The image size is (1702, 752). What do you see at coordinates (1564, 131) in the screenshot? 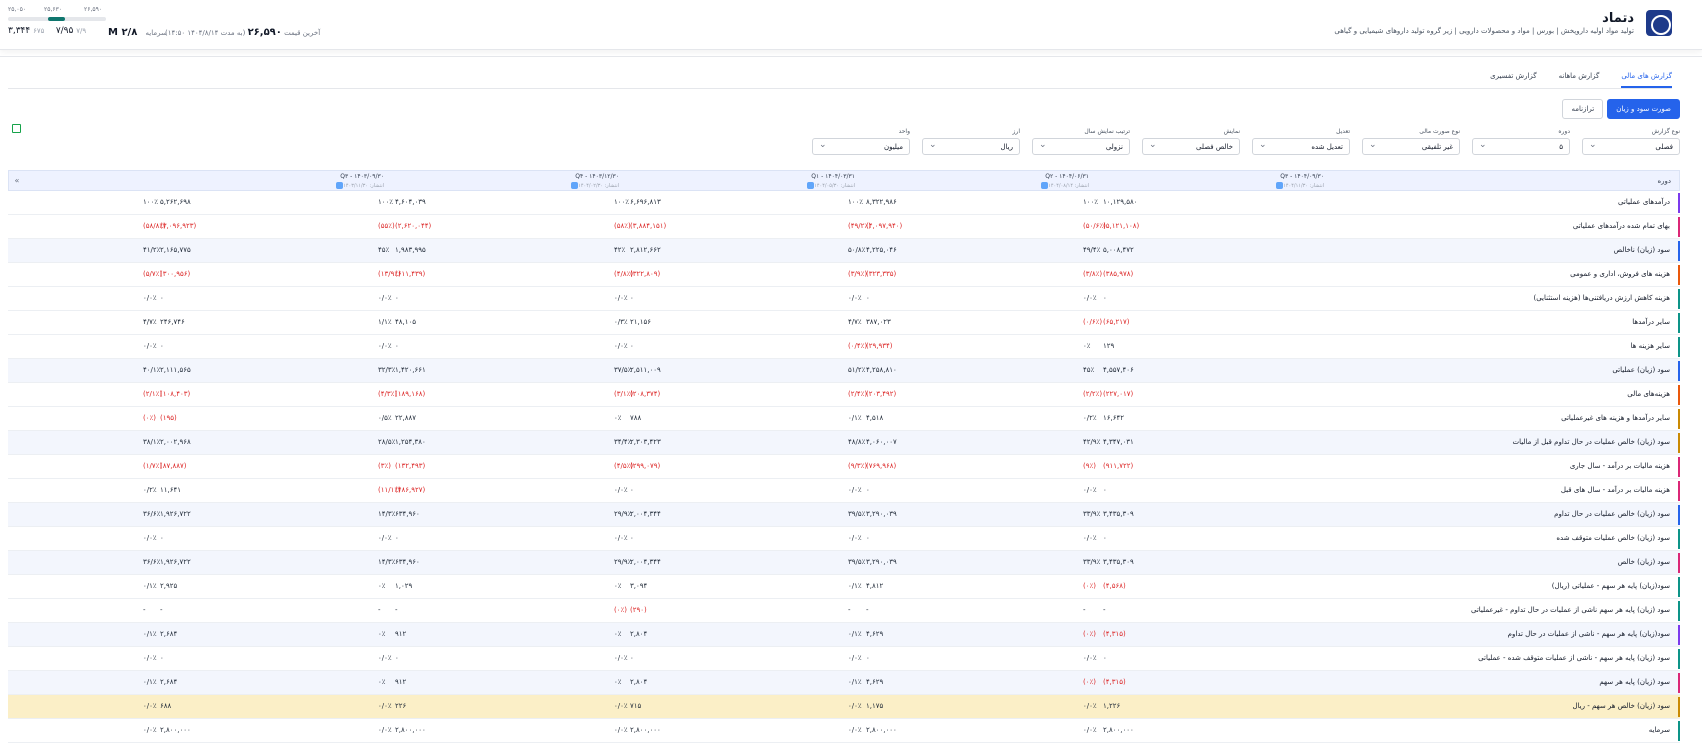
I see `filter-label: دوره` at bounding box center [1564, 131].